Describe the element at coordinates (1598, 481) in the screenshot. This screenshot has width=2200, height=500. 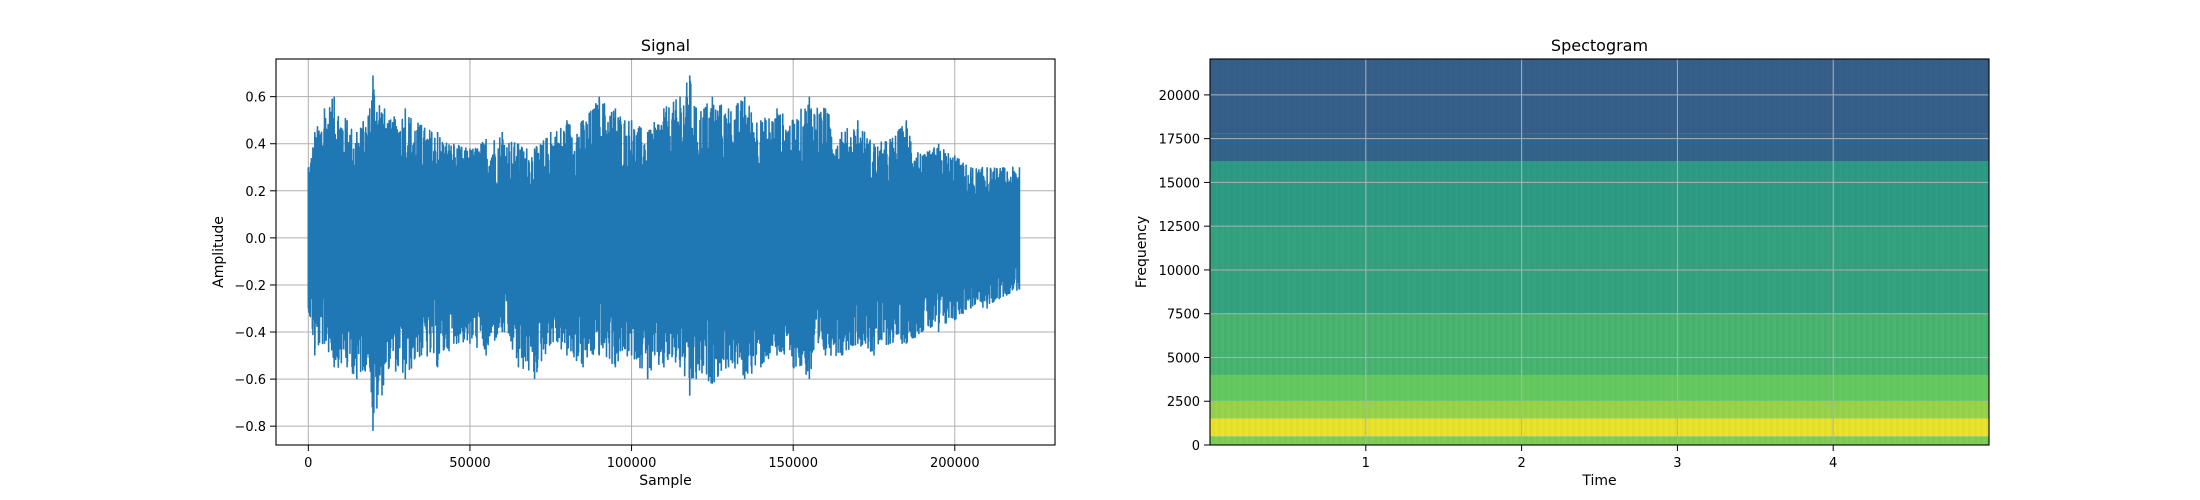
I see `spectrogram-x-axis-label: Time` at that location.